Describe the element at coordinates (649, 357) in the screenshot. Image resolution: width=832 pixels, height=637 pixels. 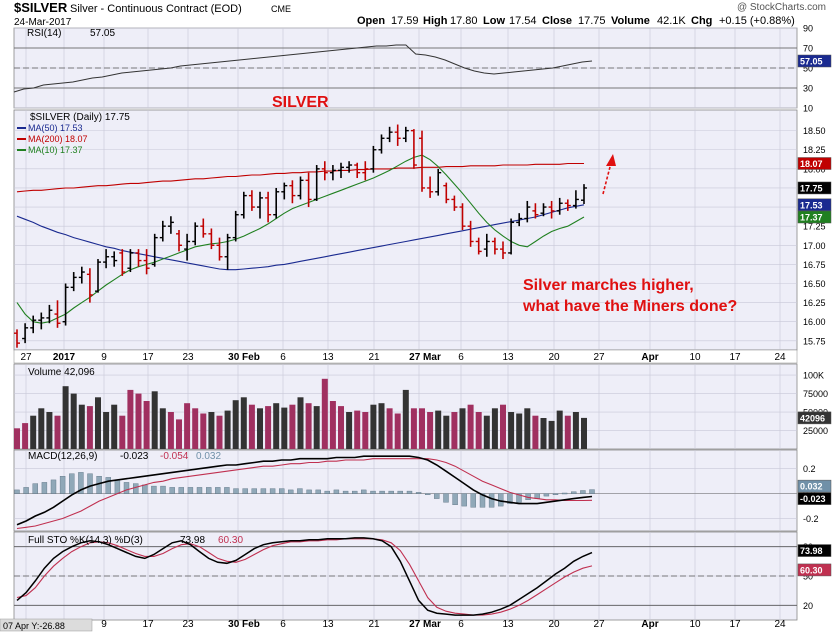
I see `date-tick-14: Apr` at that location.